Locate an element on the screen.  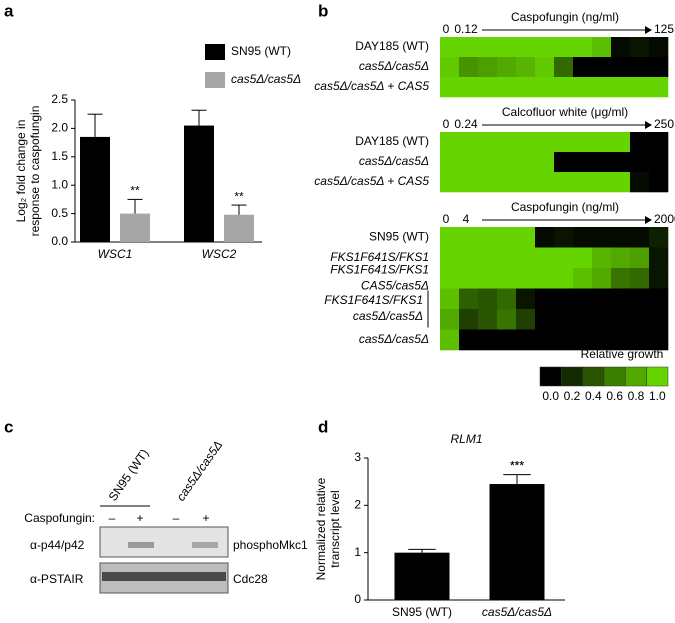
y-tick-label: 3 is located at coordinates (357, 457).